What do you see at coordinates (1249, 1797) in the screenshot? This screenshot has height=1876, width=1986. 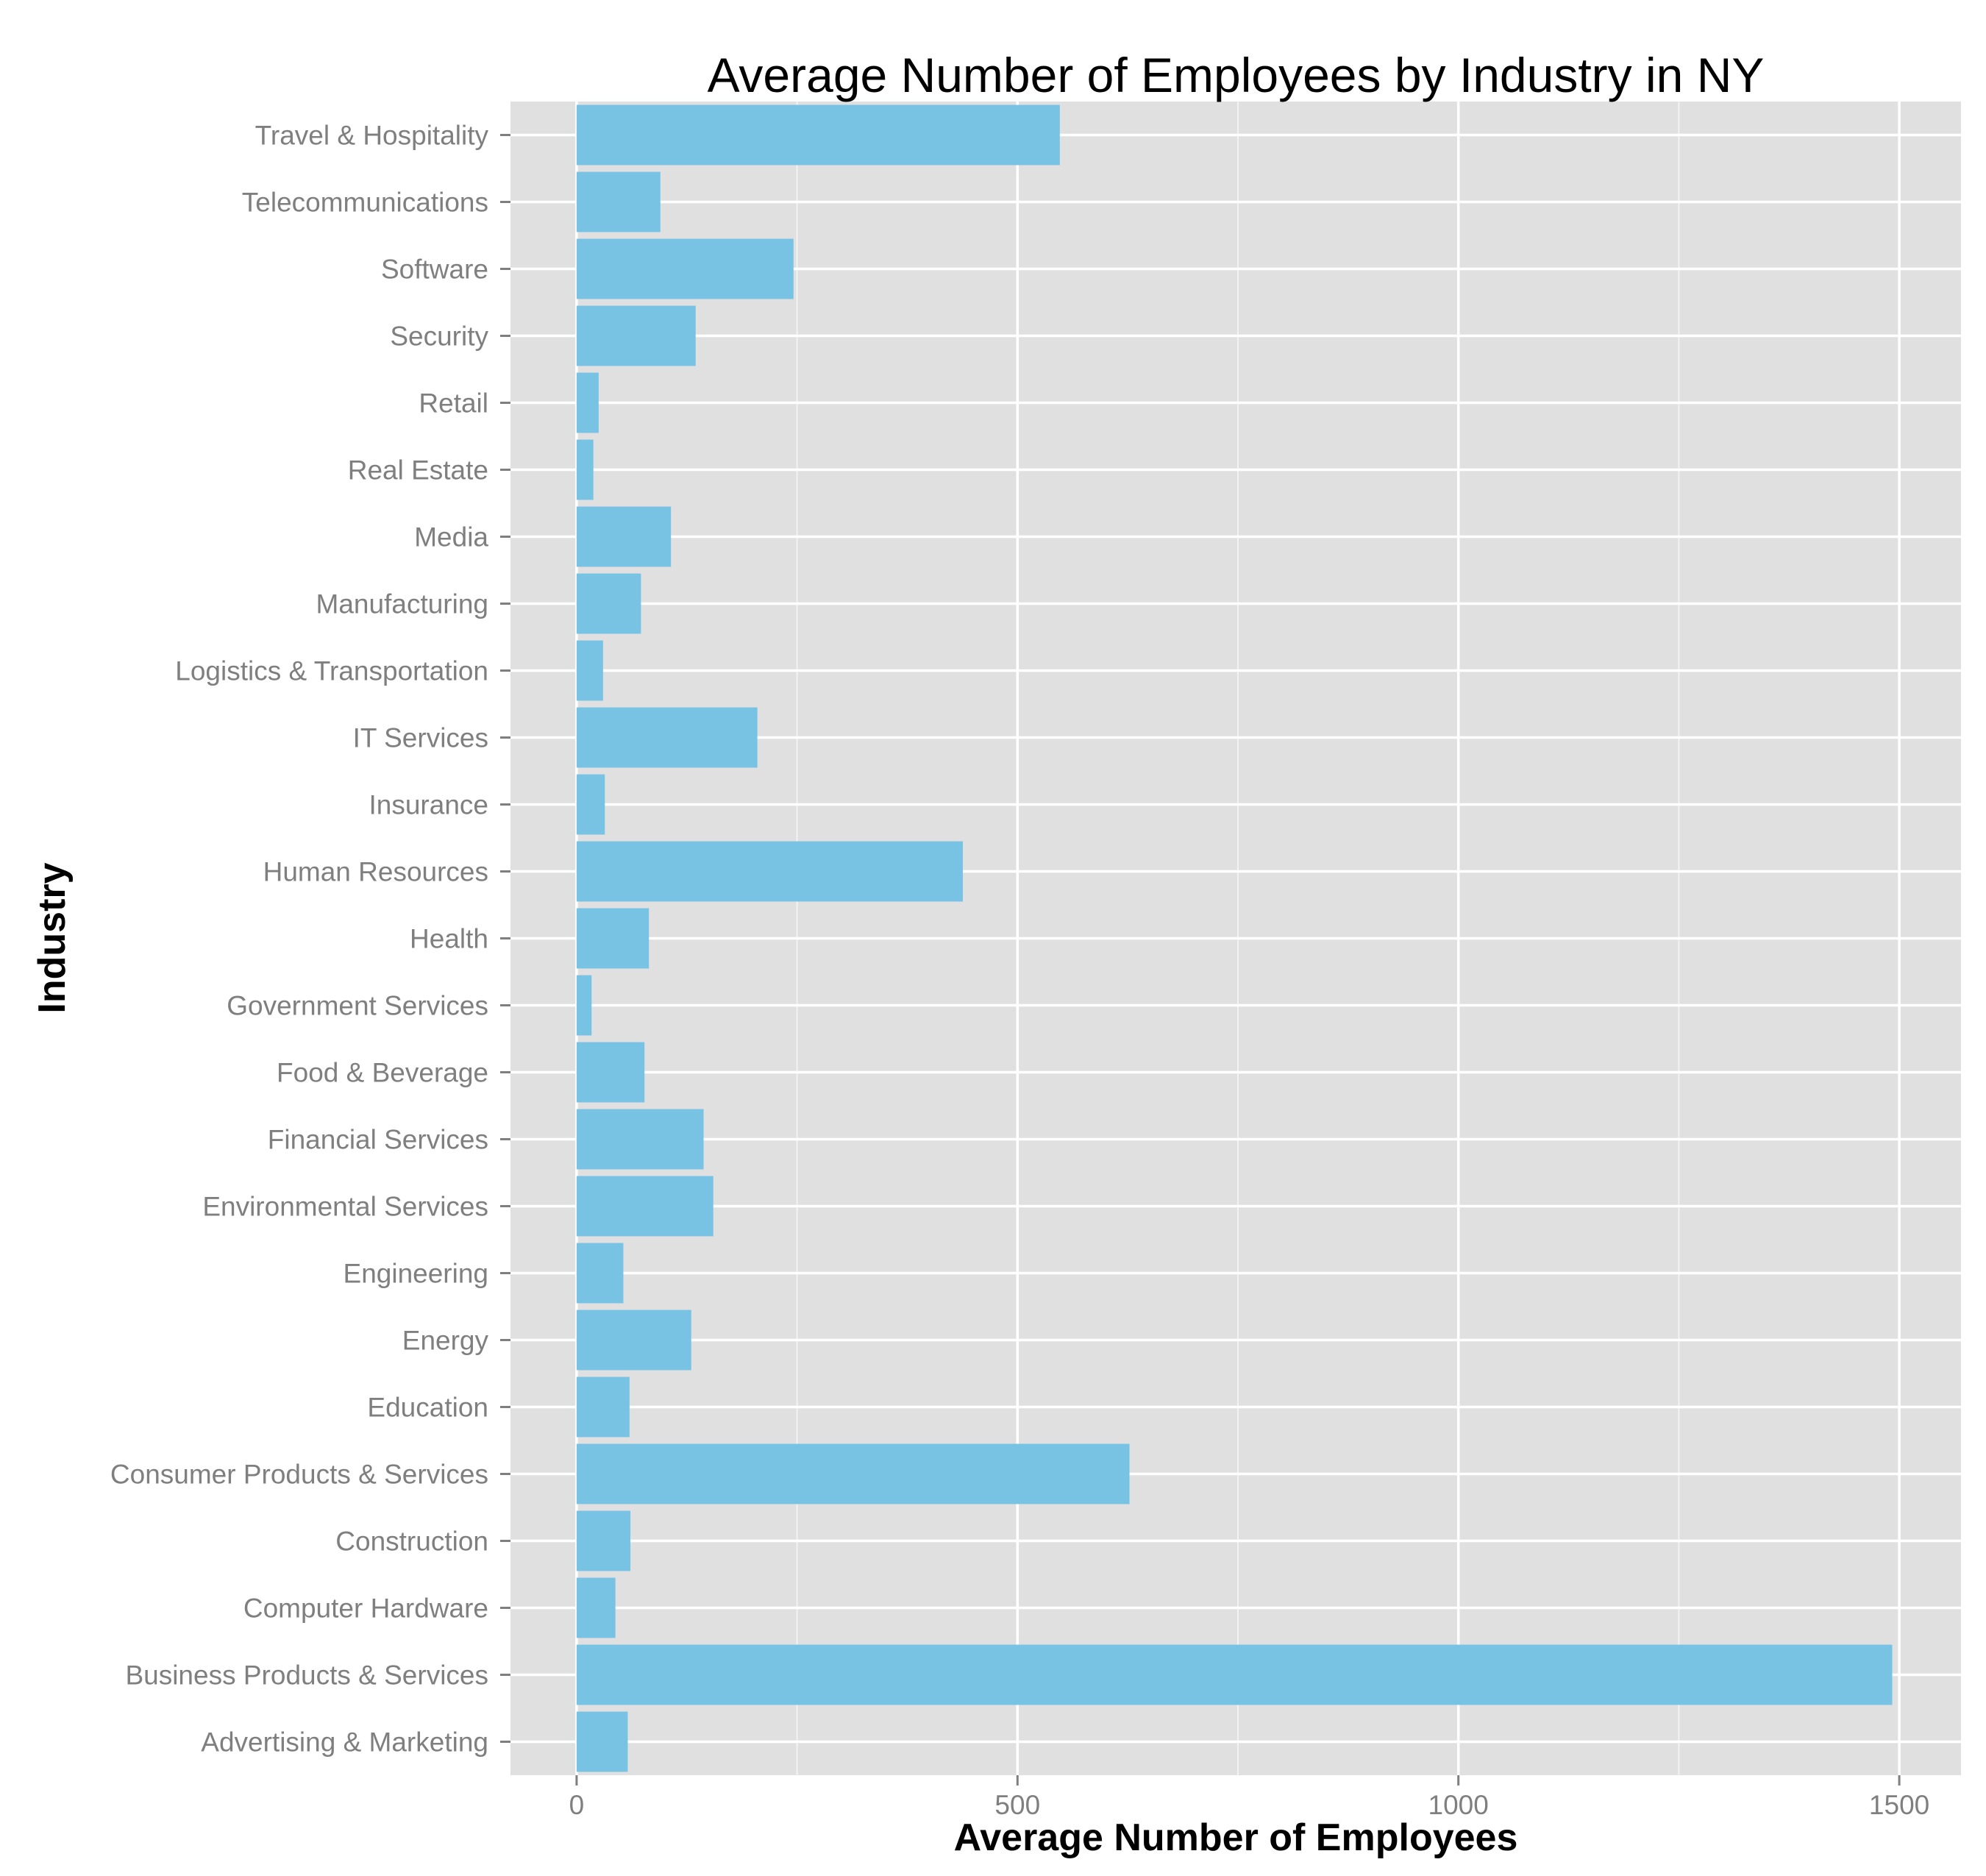 I see `x-axis: 0 500 1000 1500` at bounding box center [1249, 1797].